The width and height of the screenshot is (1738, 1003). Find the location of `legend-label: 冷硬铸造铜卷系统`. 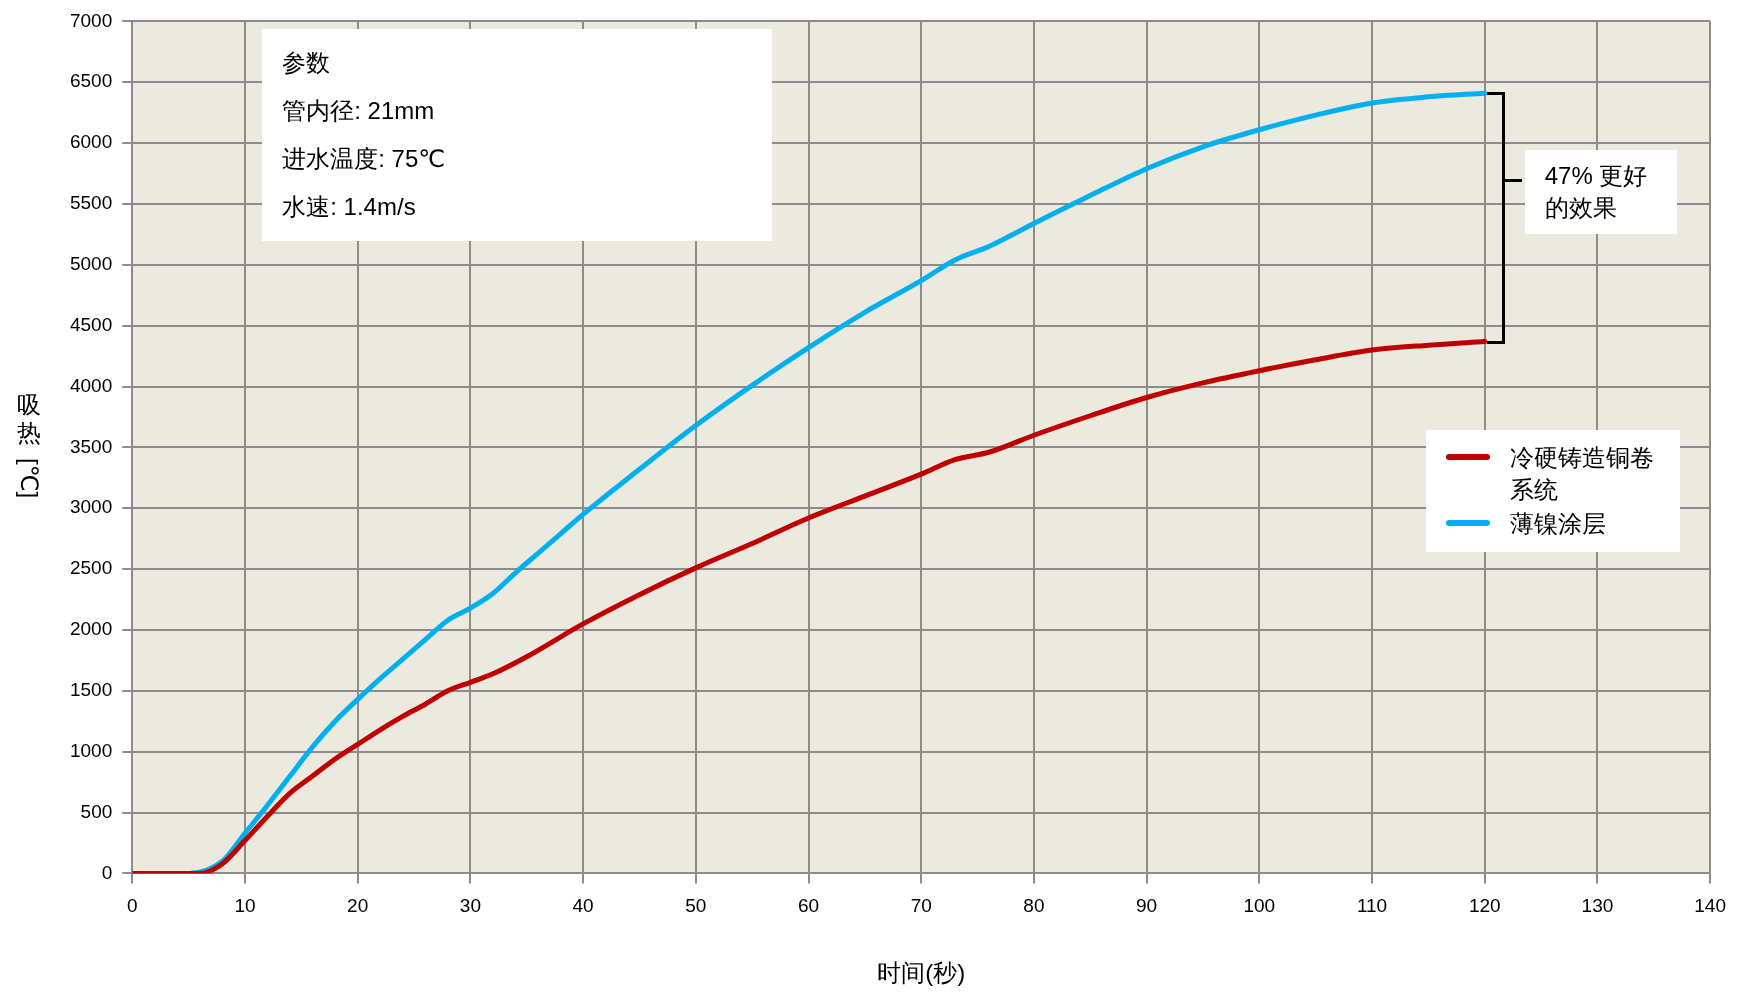

legend-label: 冷硬铸造铜卷系统 is located at coordinates (1583, 474).